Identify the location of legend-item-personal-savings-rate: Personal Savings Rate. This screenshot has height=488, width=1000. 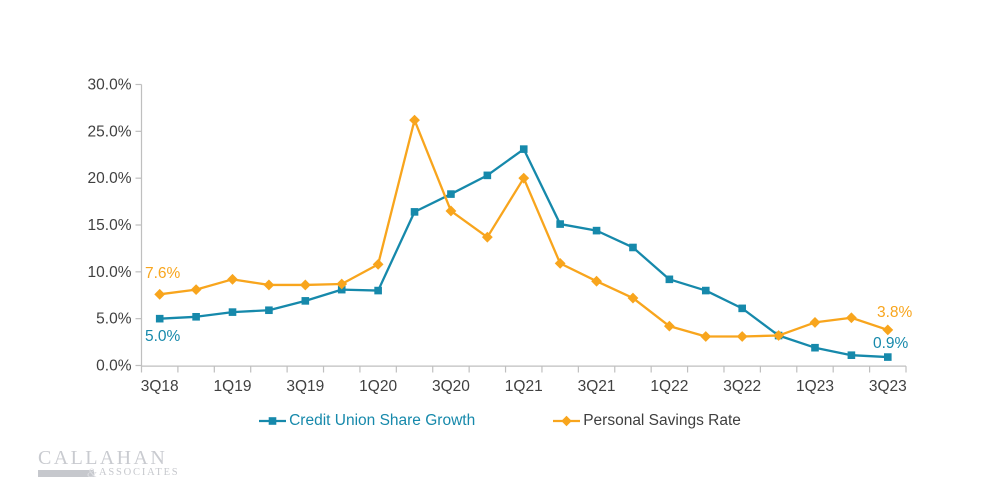
(647, 421).